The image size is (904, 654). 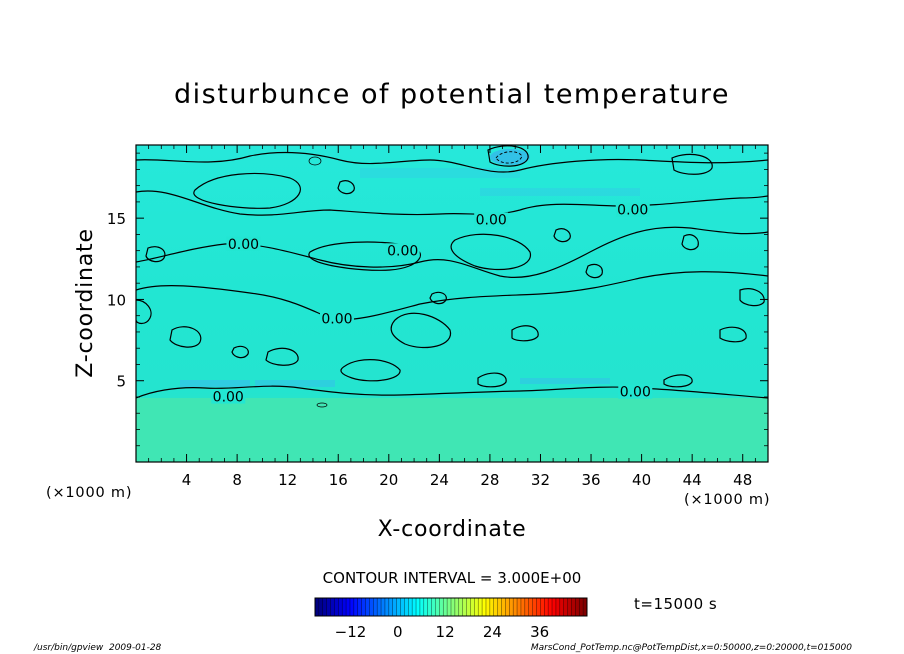 What do you see at coordinates (121, 382) in the screenshot?
I see `y-tick-label: 5` at bounding box center [121, 382].